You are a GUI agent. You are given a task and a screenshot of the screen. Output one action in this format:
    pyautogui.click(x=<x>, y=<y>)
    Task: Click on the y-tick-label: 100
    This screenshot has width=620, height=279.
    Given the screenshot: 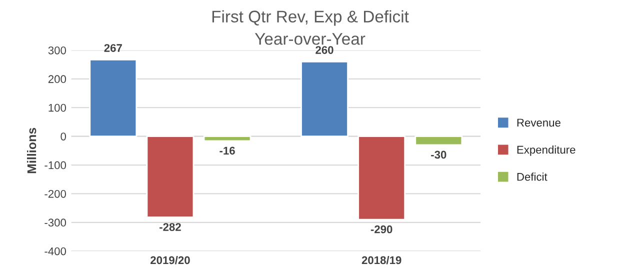 What is the action you would take?
    pyautogui.click(x=57, y=108)
    